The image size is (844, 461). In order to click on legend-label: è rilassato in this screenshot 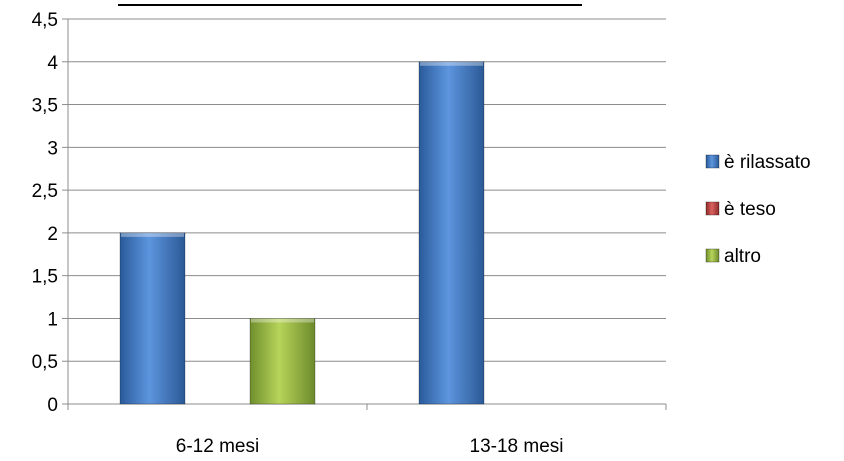, I will do `click(767, 162)`.